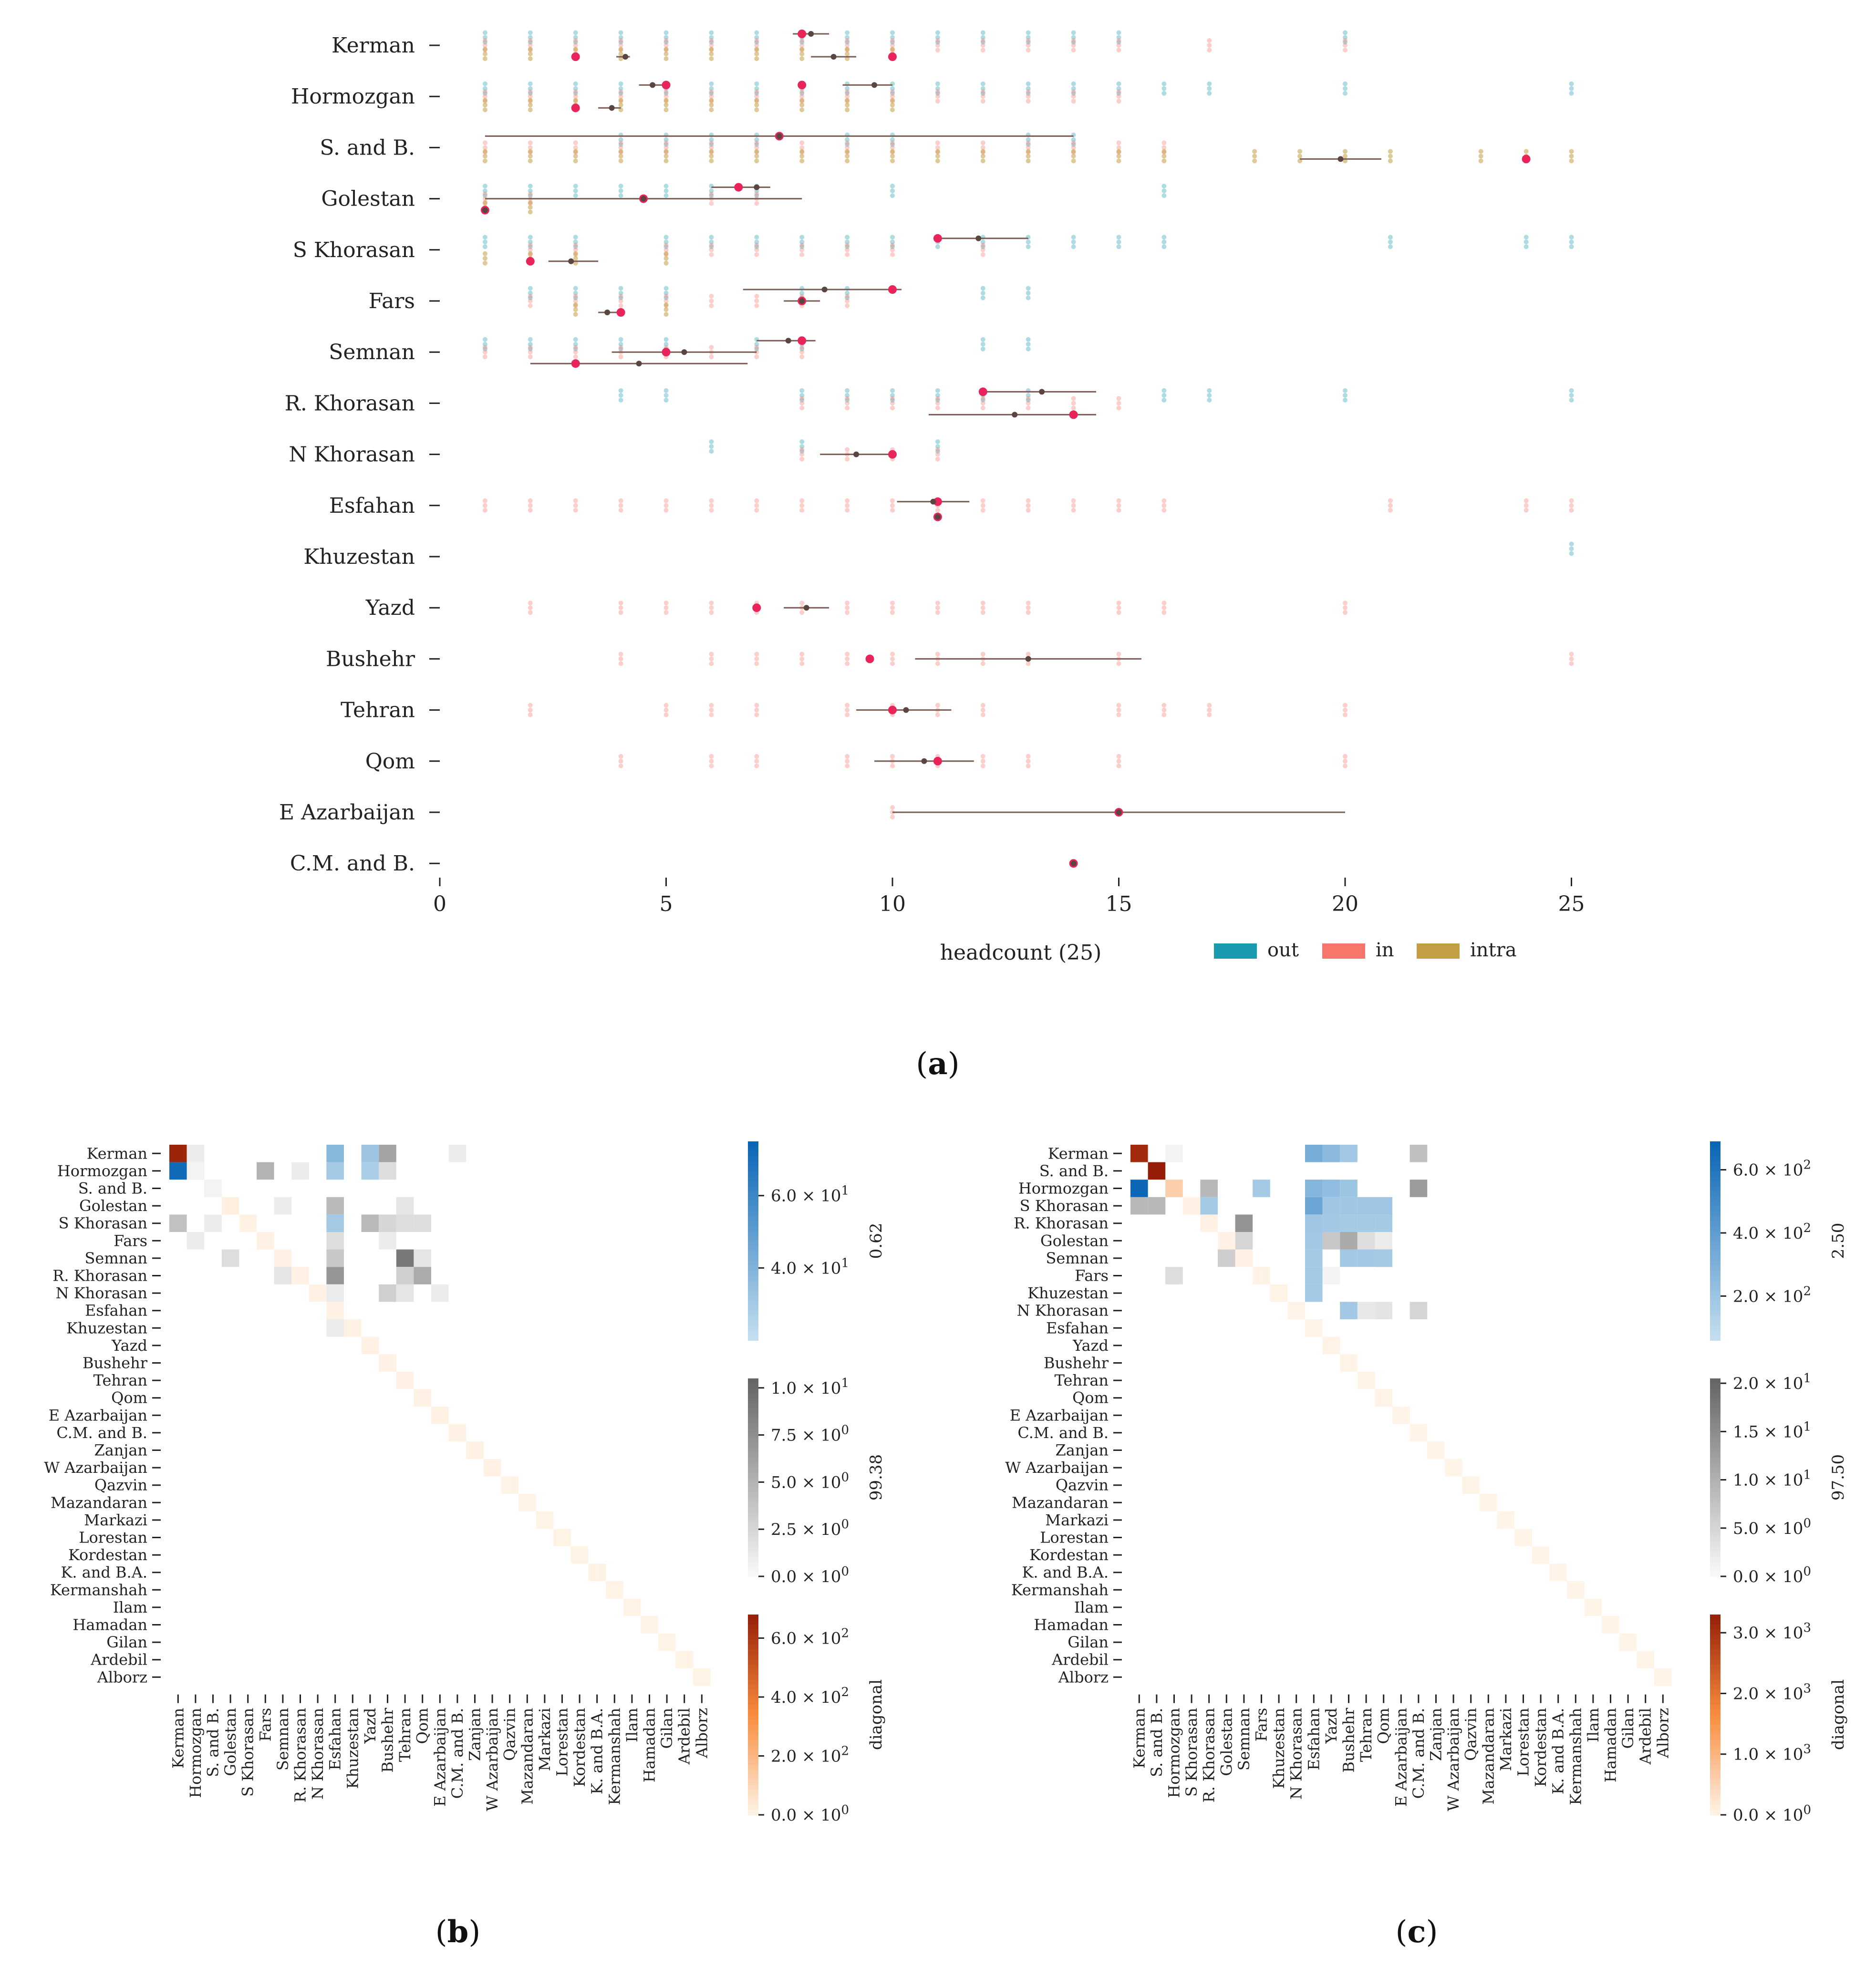  Describe the element at coordinates (1060, 1590) in the screenshot. I see `y-tick-label: Kermanshah` at that location.